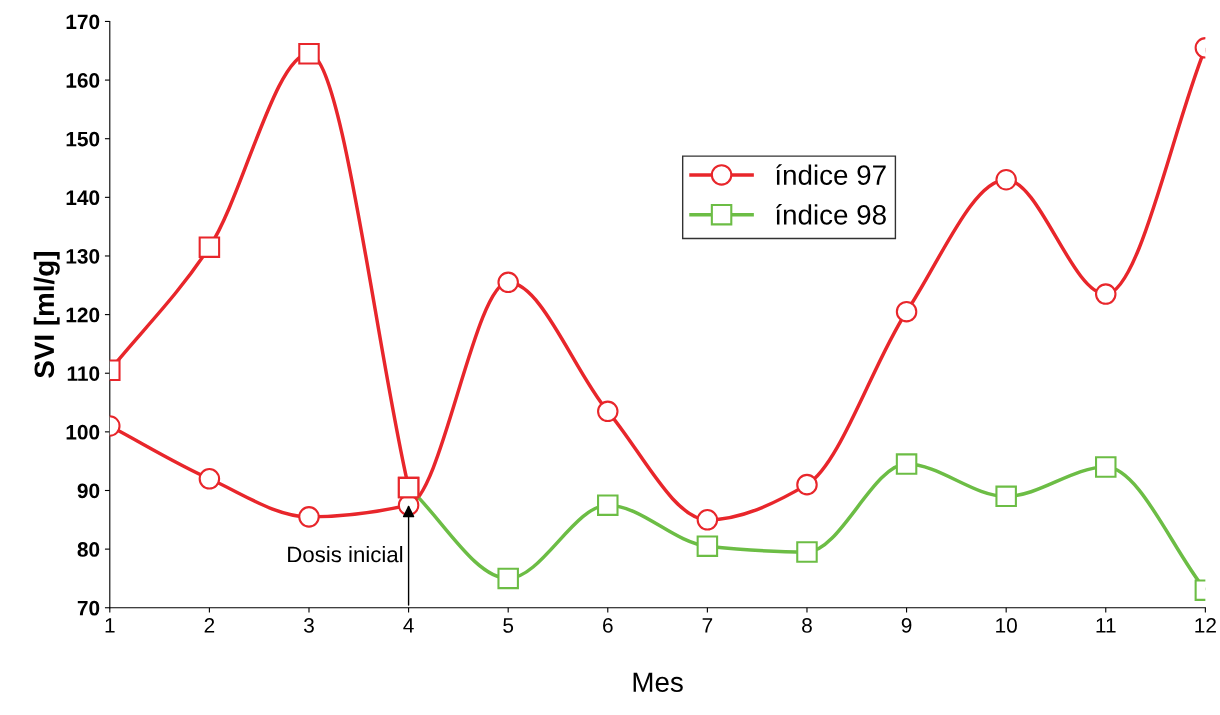  What do you see at coordinates (209, 625) in the screenshot?
I see `x-tick-label: 2` at bounding box center [209, 625].